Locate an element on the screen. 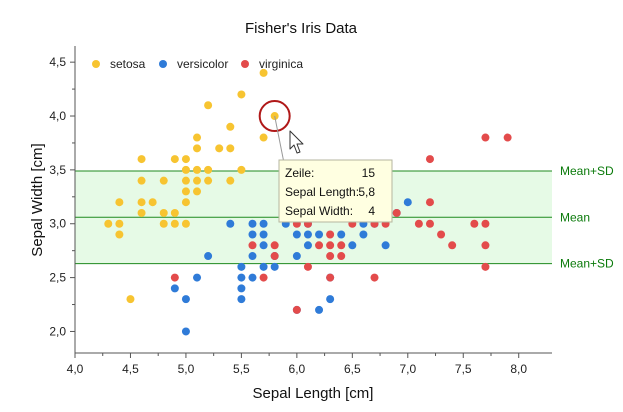  x-axis-ticks: 4,0 4,5 5,0 5,5 6,0 6,5 7,0 7,5 8,0 is located at coordinates (297, 364).